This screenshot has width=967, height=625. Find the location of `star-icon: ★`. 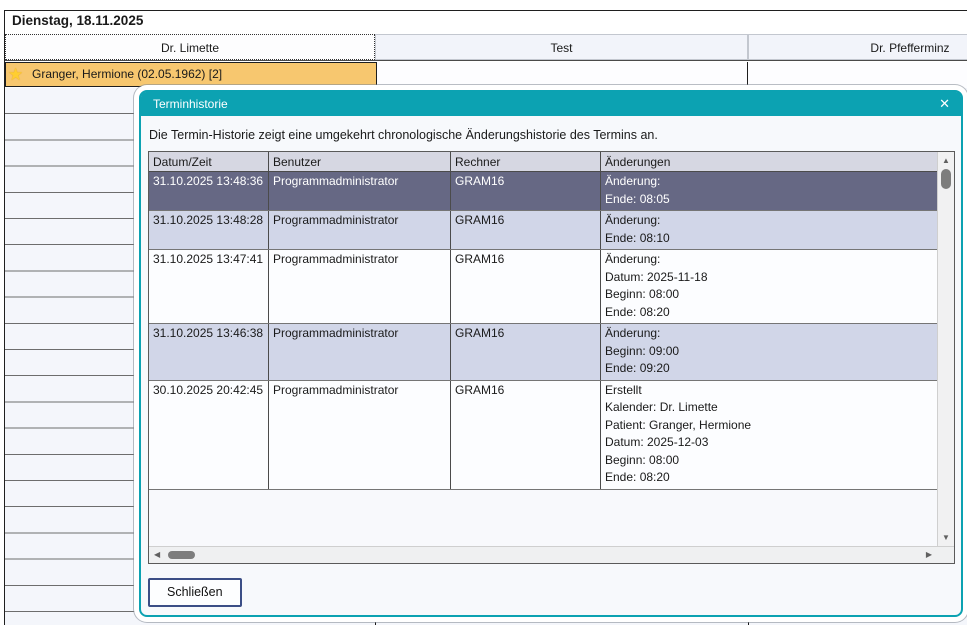

star-icon: ★ is located at coordinates (16, 74).